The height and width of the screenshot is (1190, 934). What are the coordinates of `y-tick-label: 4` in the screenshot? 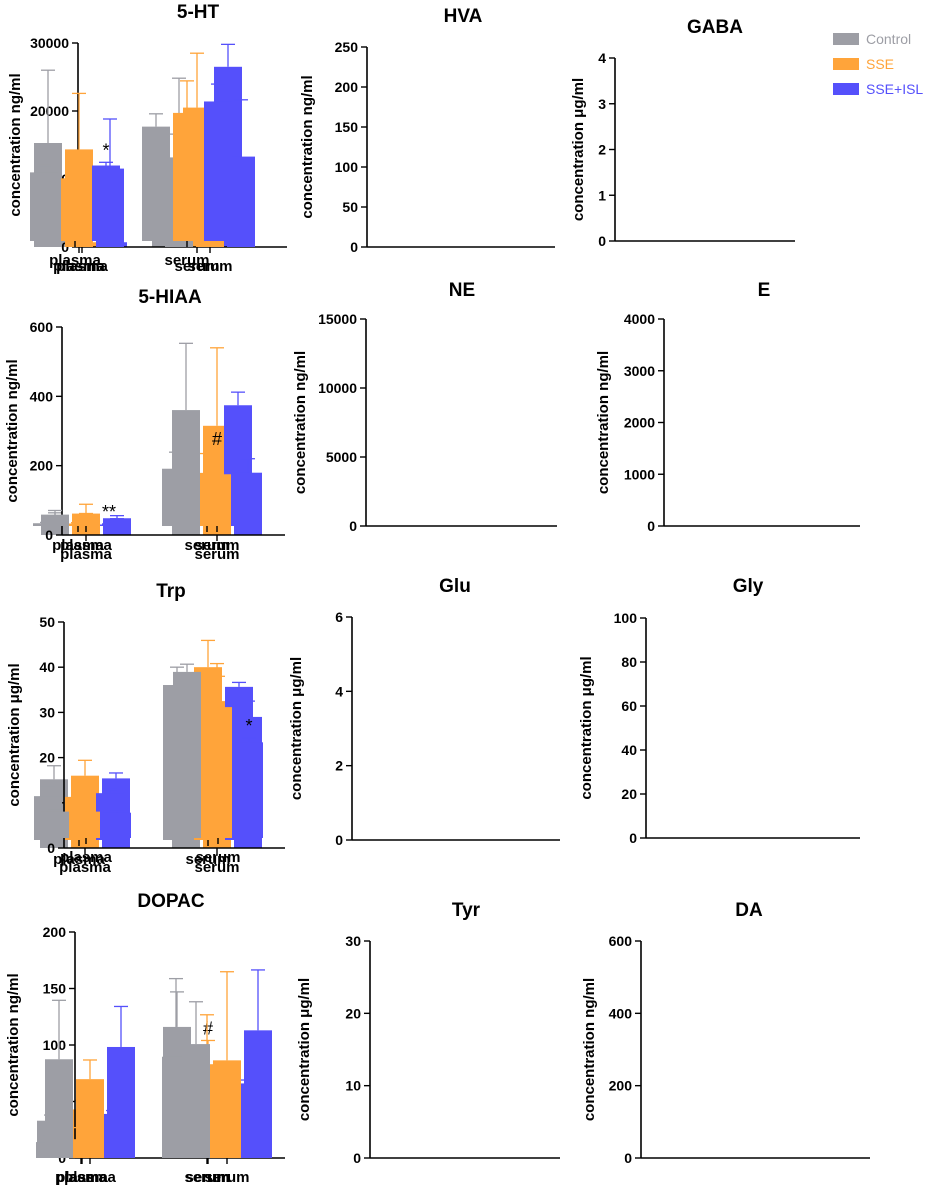 It's located at (339, 691).